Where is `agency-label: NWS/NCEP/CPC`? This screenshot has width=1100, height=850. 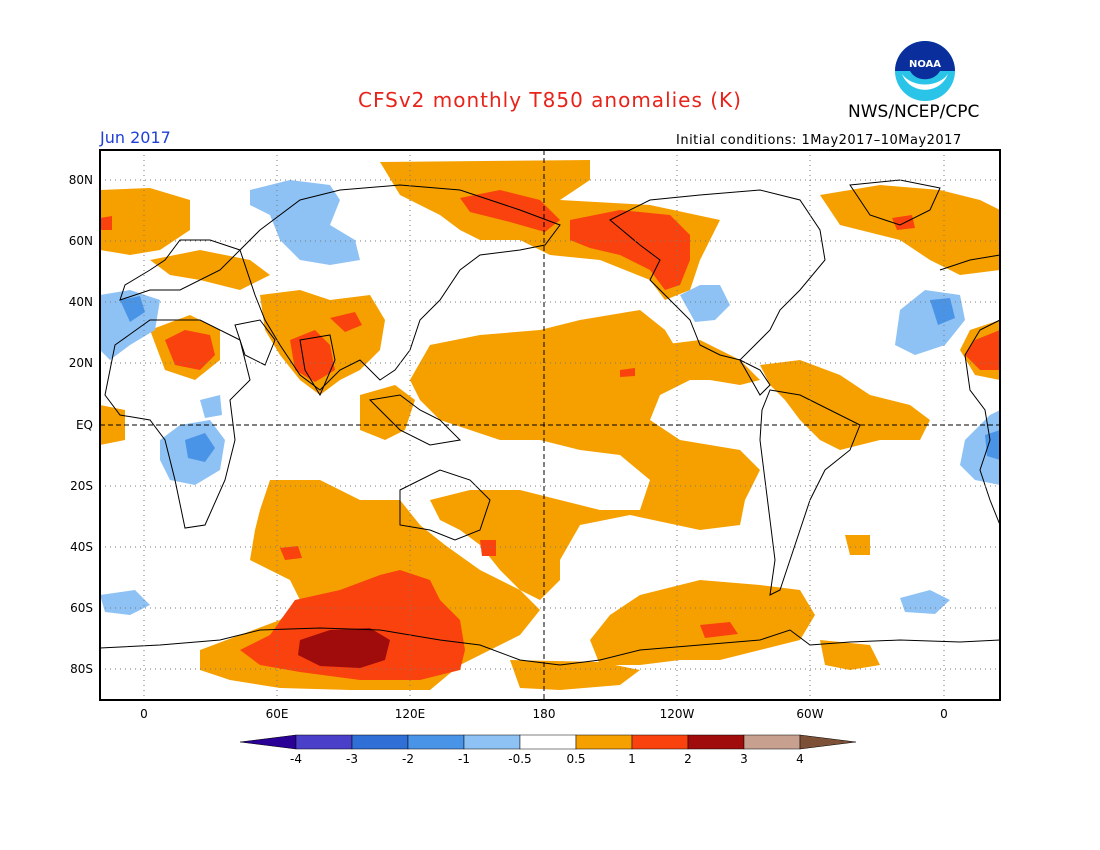 agency-label: NWS/NCEP/CPC is located at coordinates (914, 112).